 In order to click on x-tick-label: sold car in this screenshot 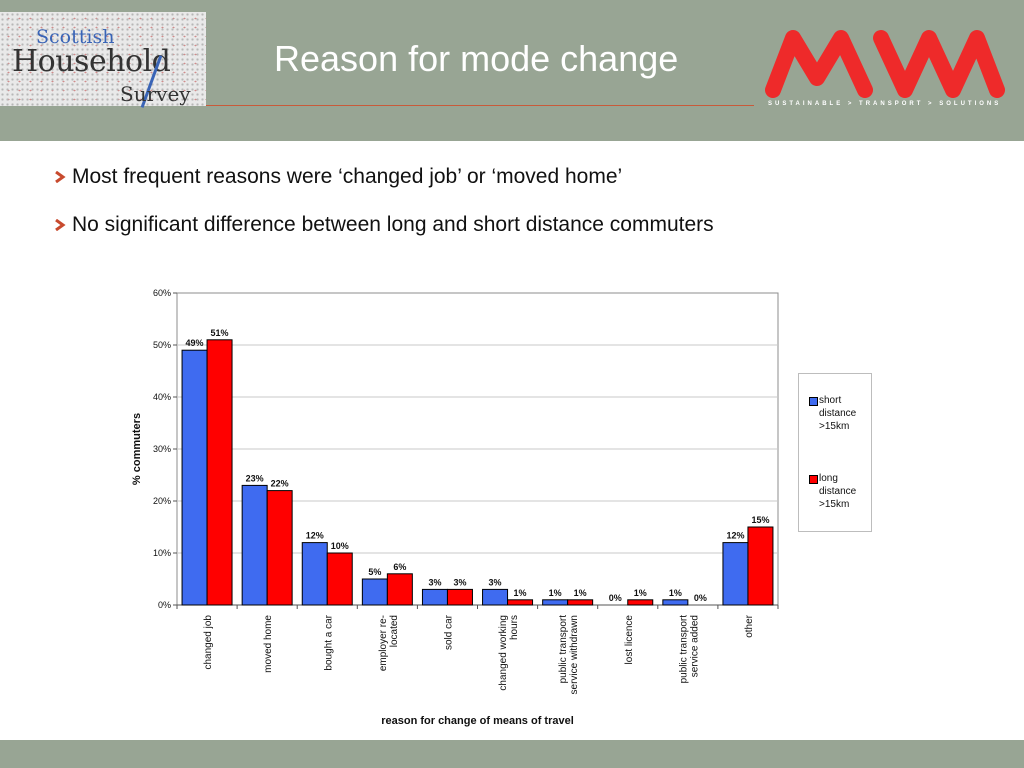, I will do `click(448, 632)`.